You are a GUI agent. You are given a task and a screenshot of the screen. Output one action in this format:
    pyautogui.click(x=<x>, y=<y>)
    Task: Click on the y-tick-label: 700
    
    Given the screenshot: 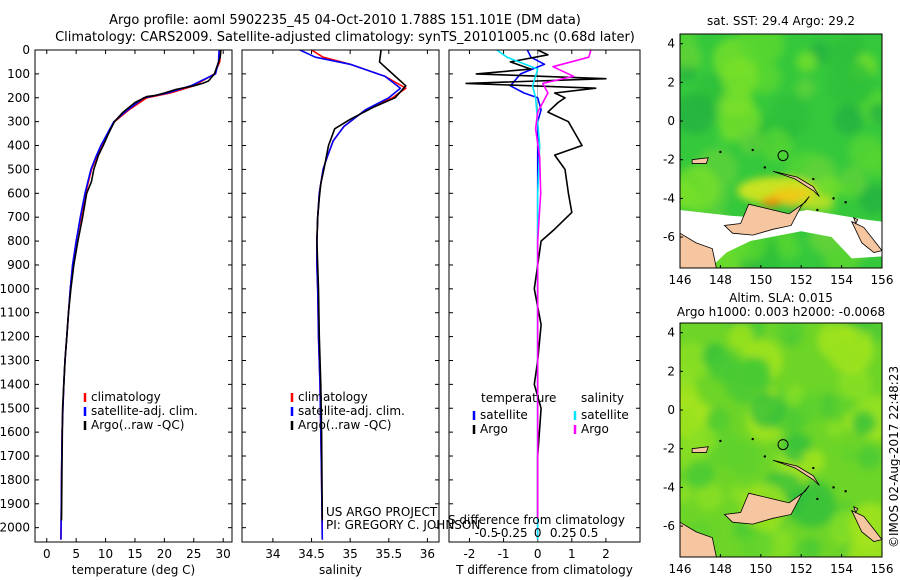 What is the action you would take?
    pyautogui.click(x=18, y=217)
    